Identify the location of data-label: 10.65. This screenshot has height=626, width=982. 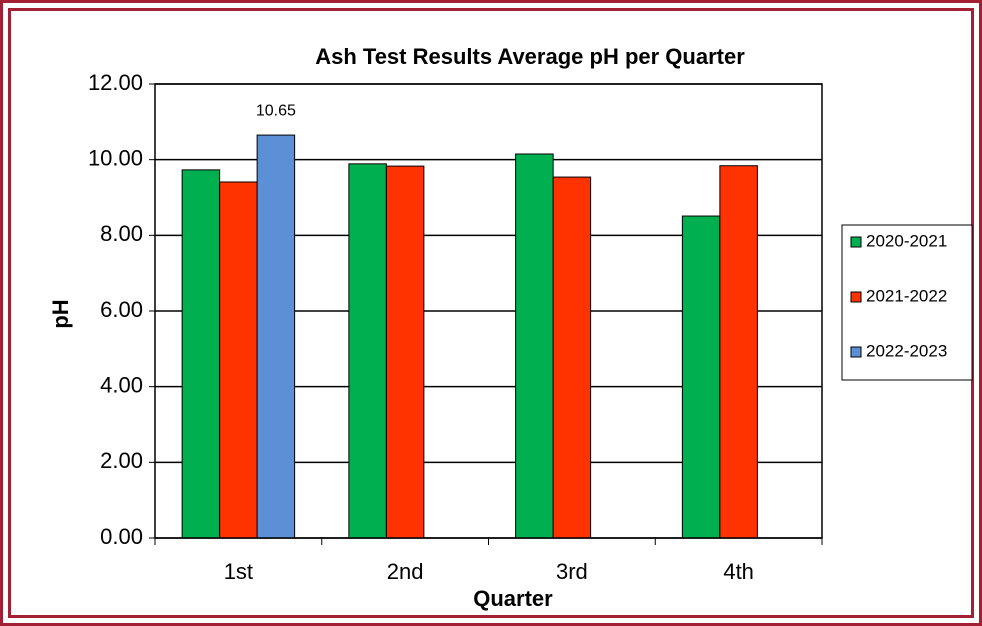
(276, 110).